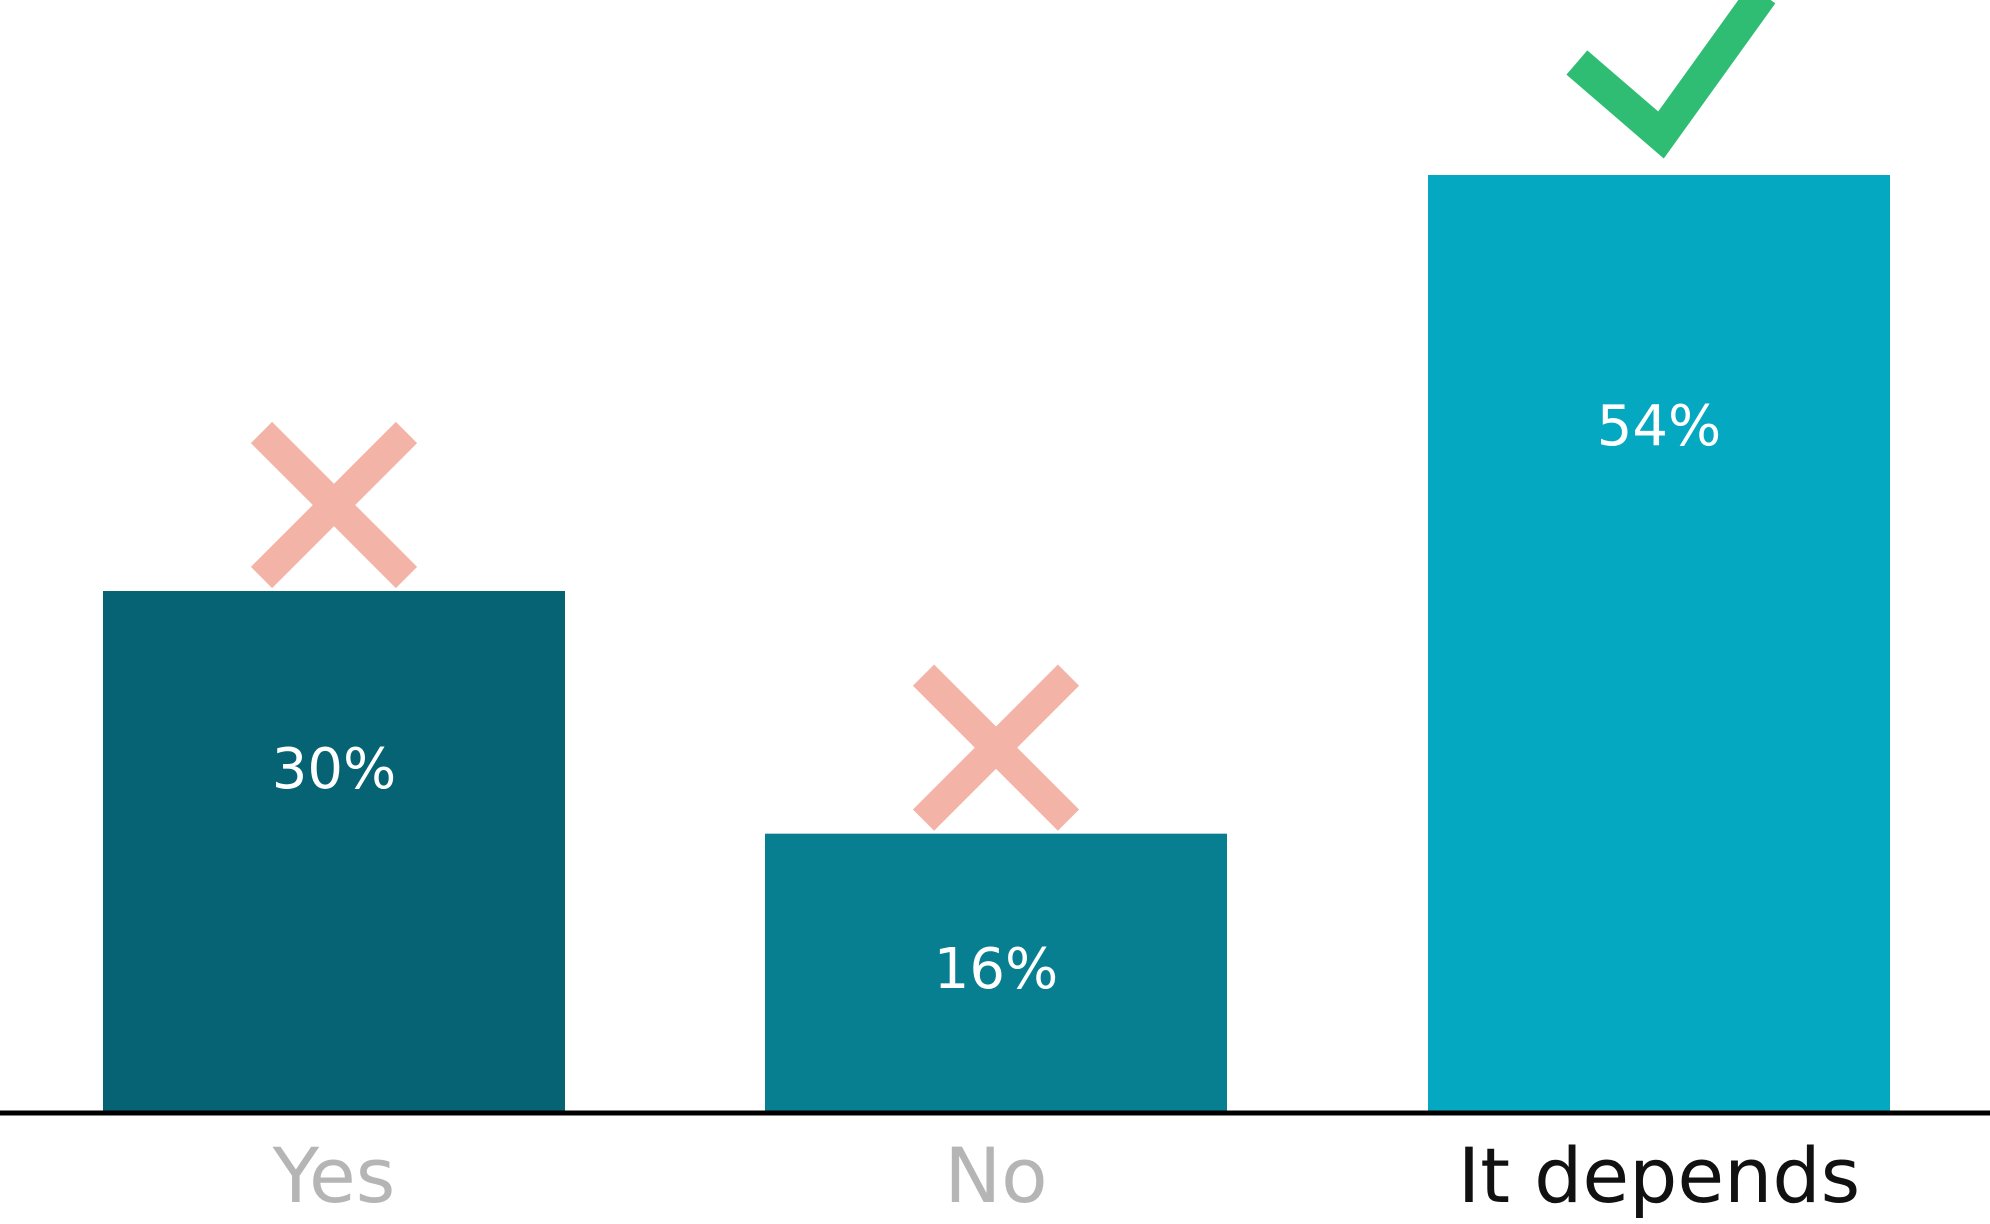 The width and height of the screenshot is (1990, 1224). What do you see at coordinates (995, 1175) in the screenshot?
I see `category-label: No` at bounding box center [995, 1175].